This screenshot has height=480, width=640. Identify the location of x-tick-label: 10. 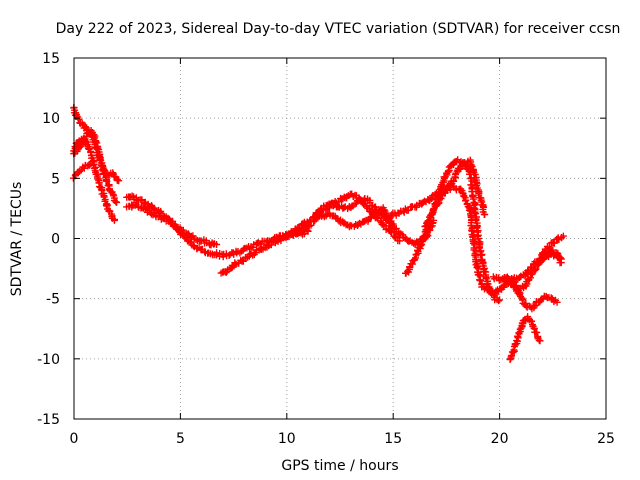
(287, 439).